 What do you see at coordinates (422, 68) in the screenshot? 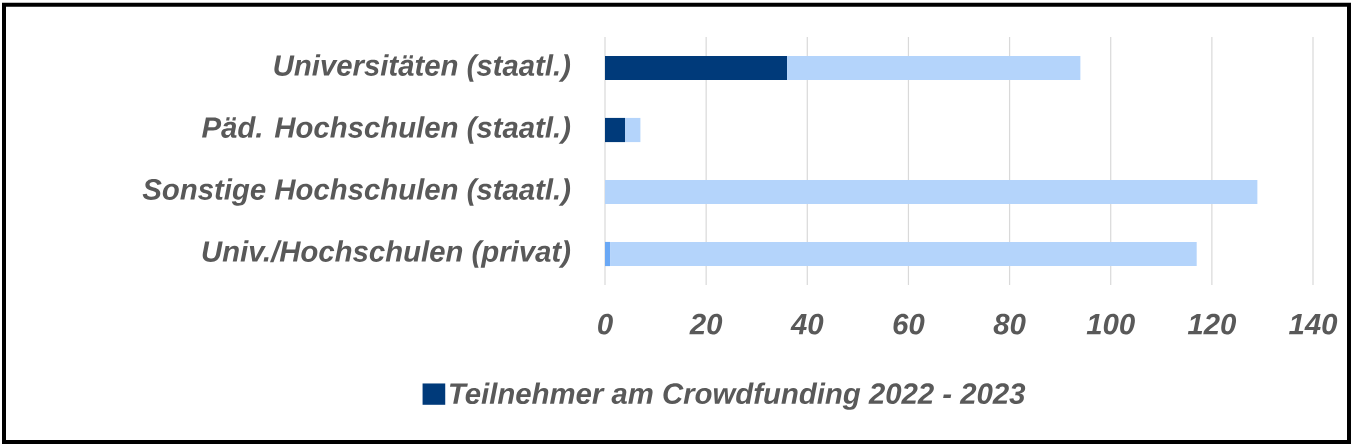
I see `y-tick-label: Universitäten (staatl.)` at bounding box center [422, 68].